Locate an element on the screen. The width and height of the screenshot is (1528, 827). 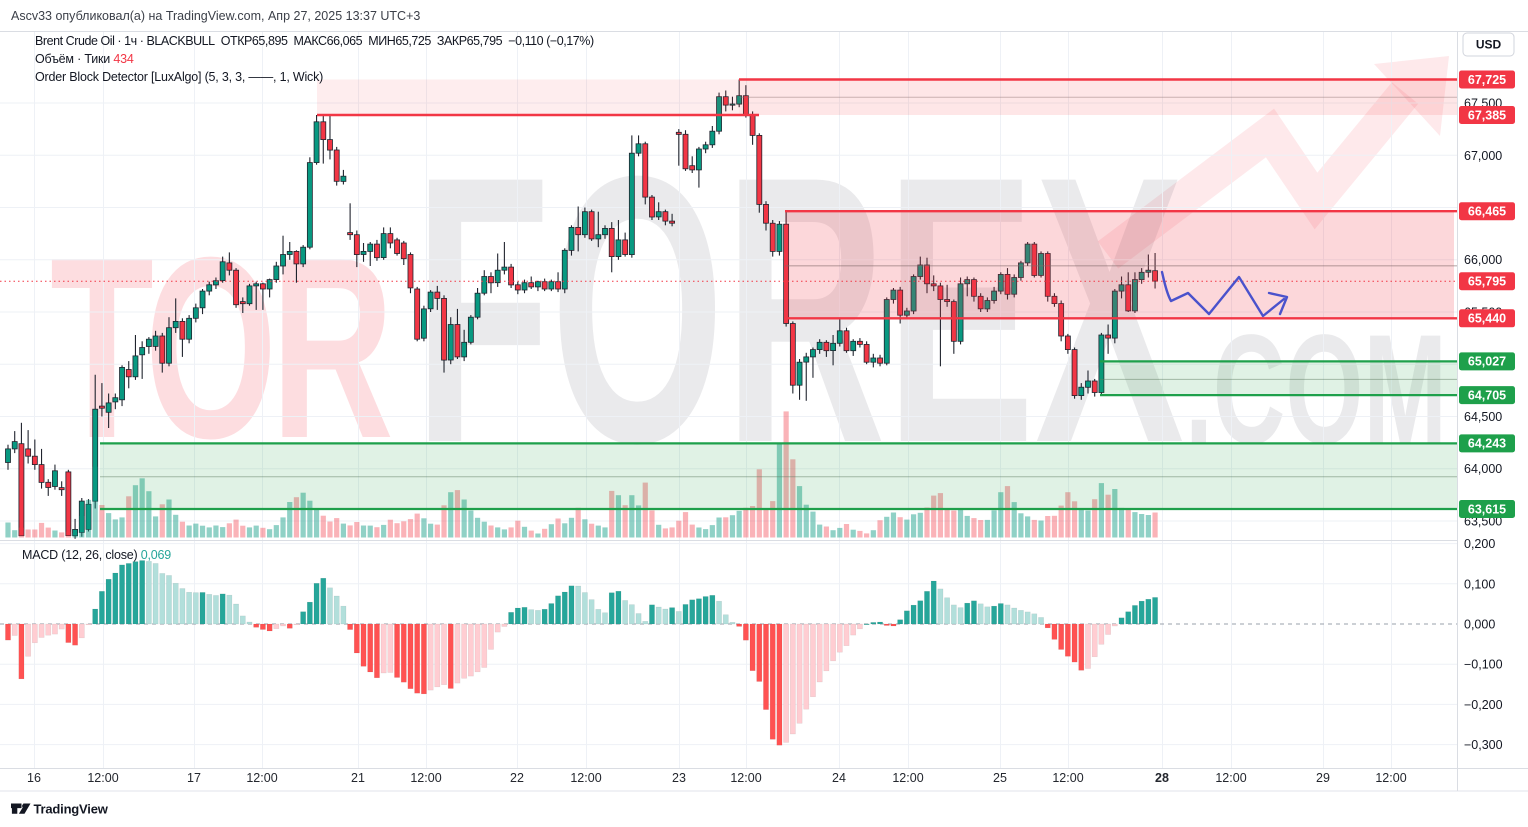
svg-text: 67,725 is located at coordinates (1487, 80).